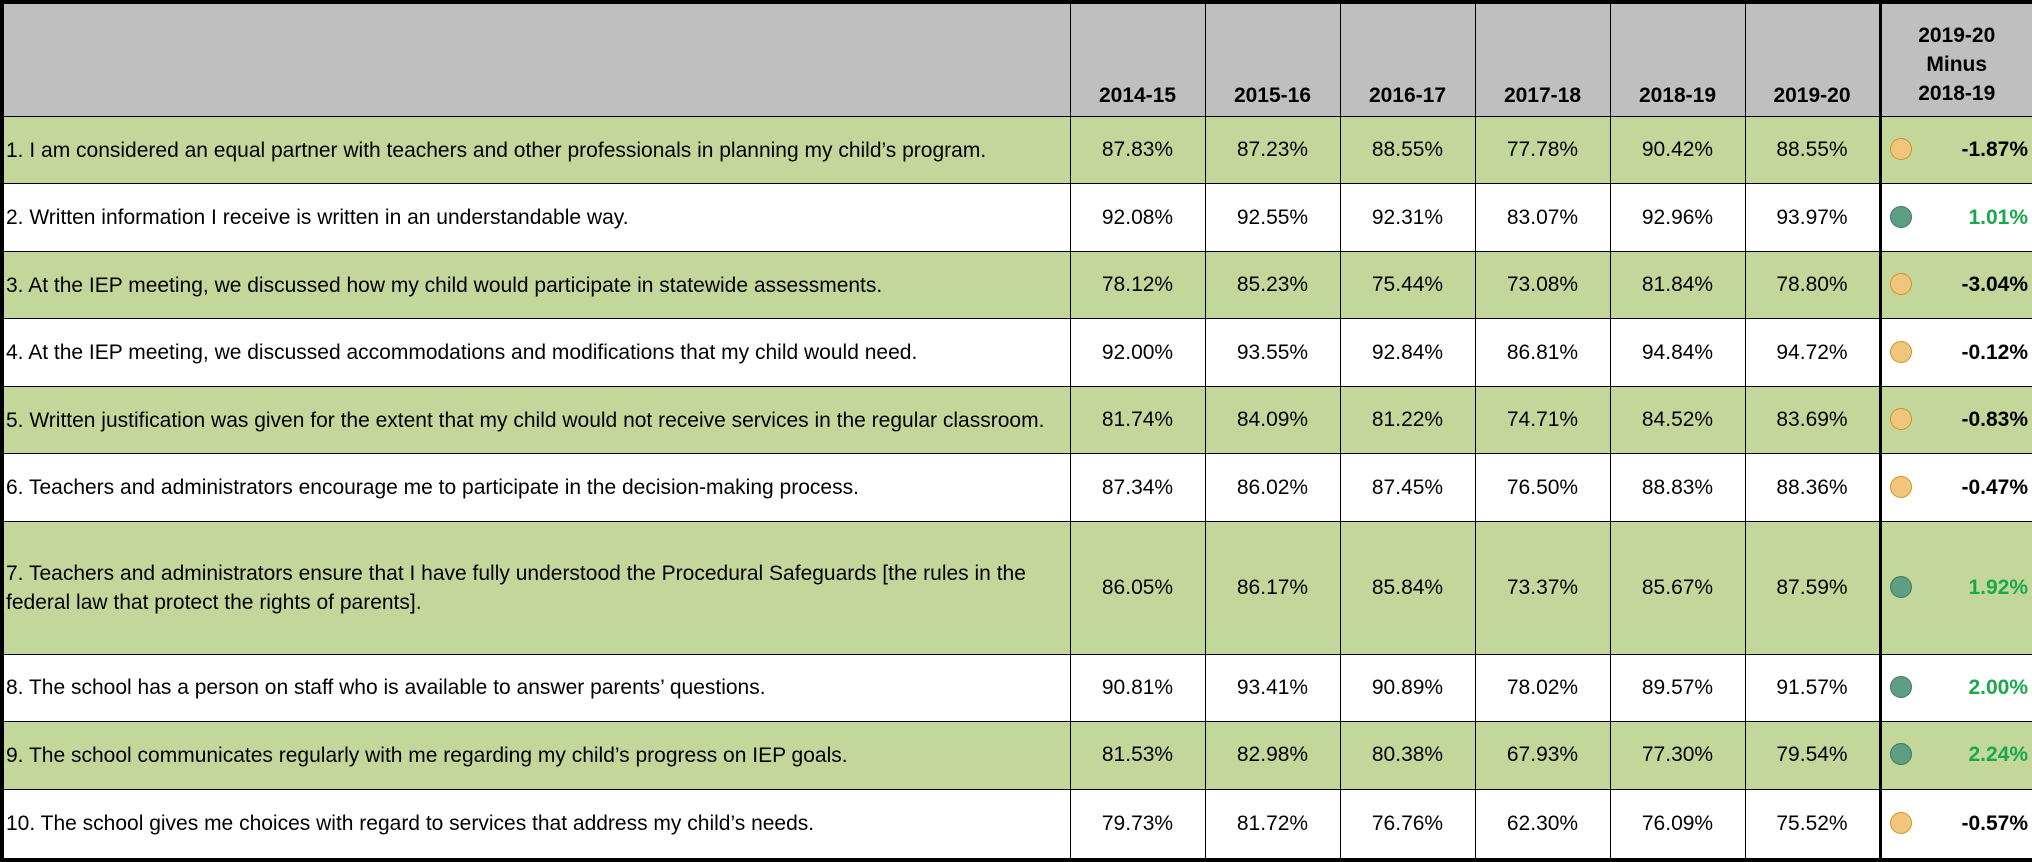  I want to click on value-cell: 90.89%, so click(1407, 688).